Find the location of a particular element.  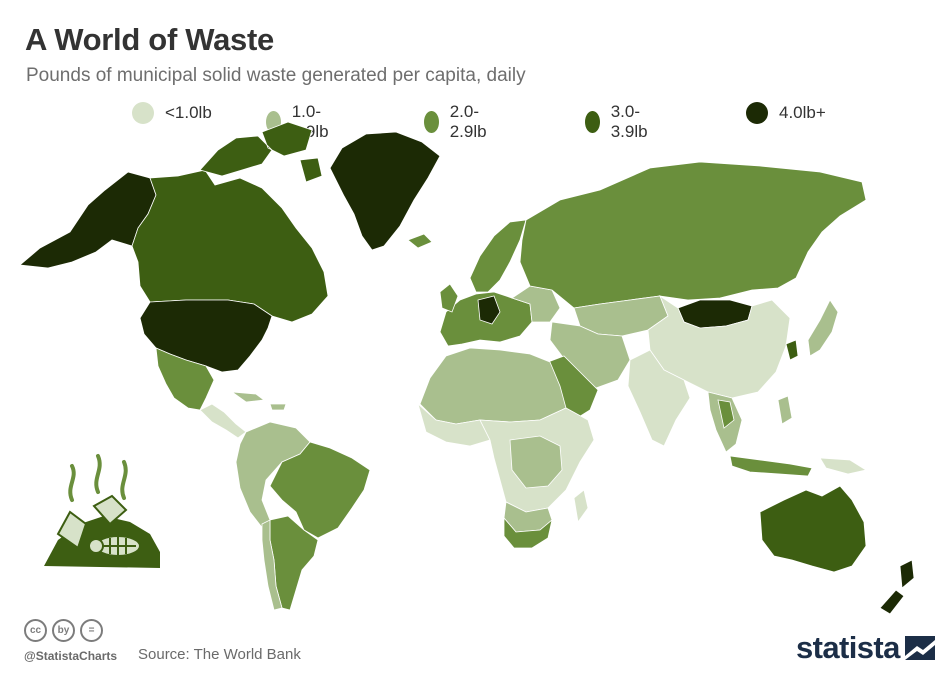

legend-label: <1.0lb is located at coordinates (188, 112).